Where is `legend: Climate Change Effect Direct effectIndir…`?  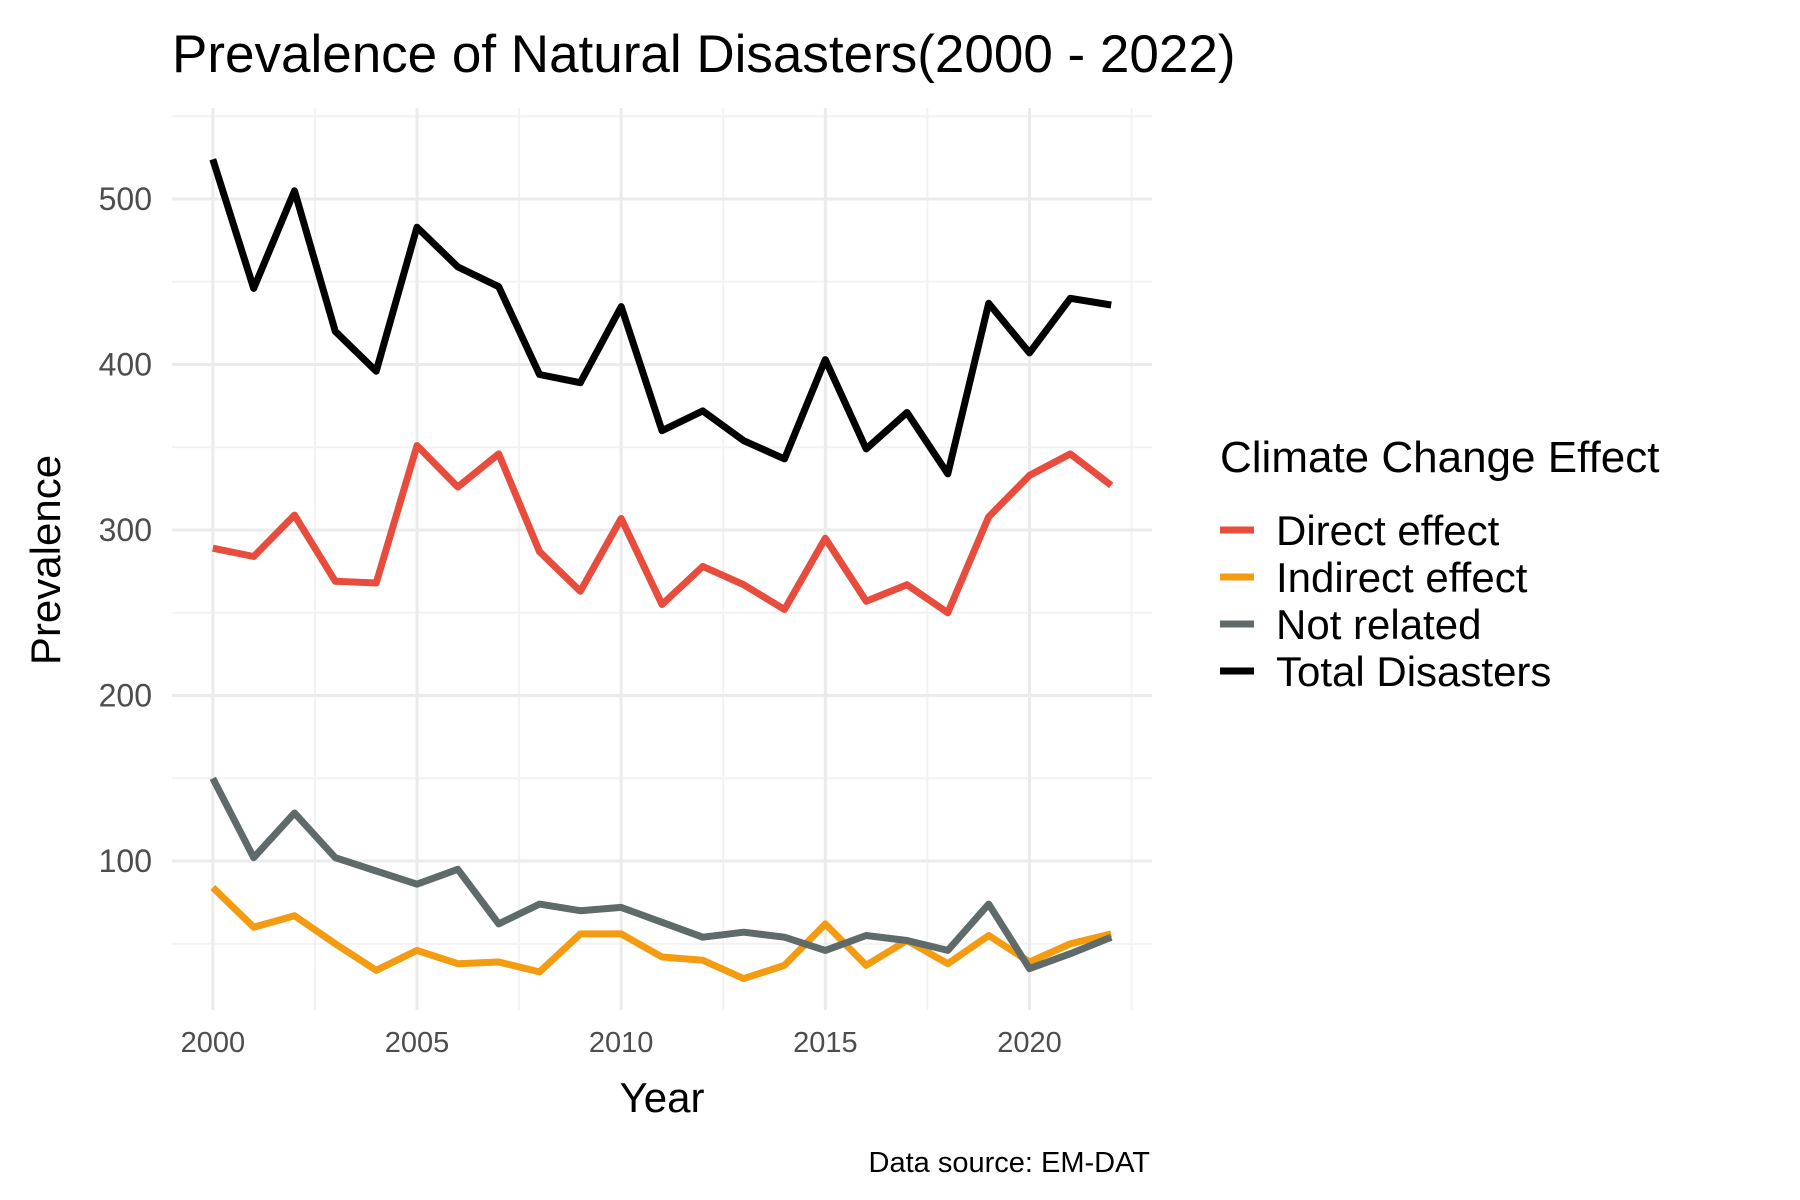
legend: Climate Change Effect Direct effectIndir… is located at coordinates (1439, 564).